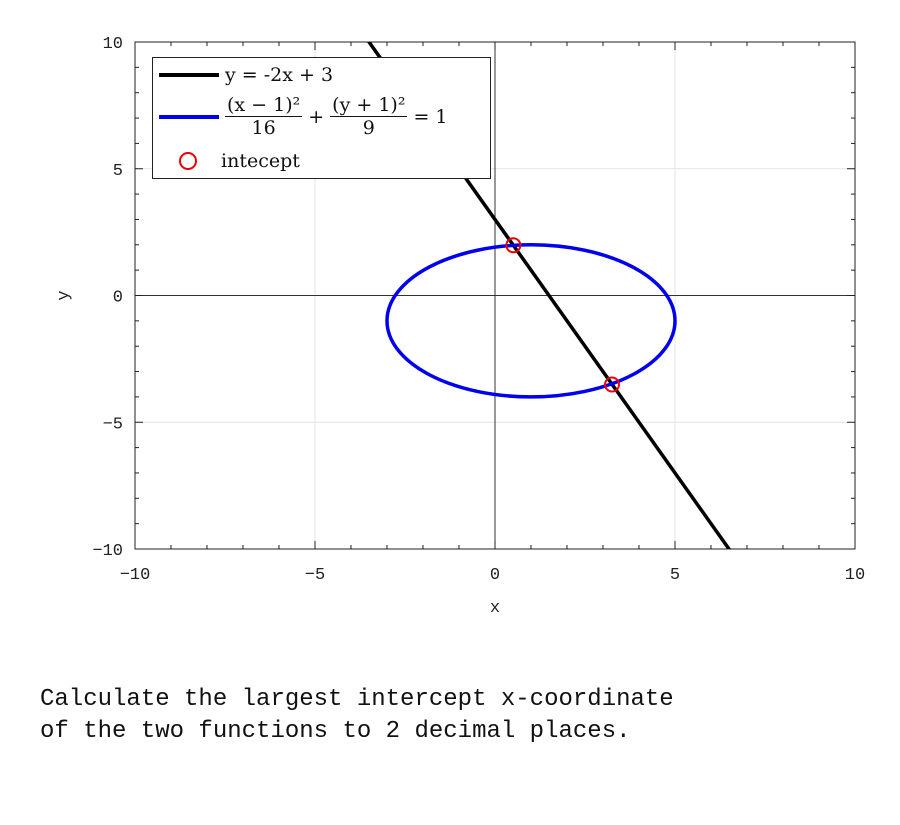 The image size is (900, 825). Describe the element at coordinates (189, 75) in the screenshot. I see `legend-swatch-line` at that location.